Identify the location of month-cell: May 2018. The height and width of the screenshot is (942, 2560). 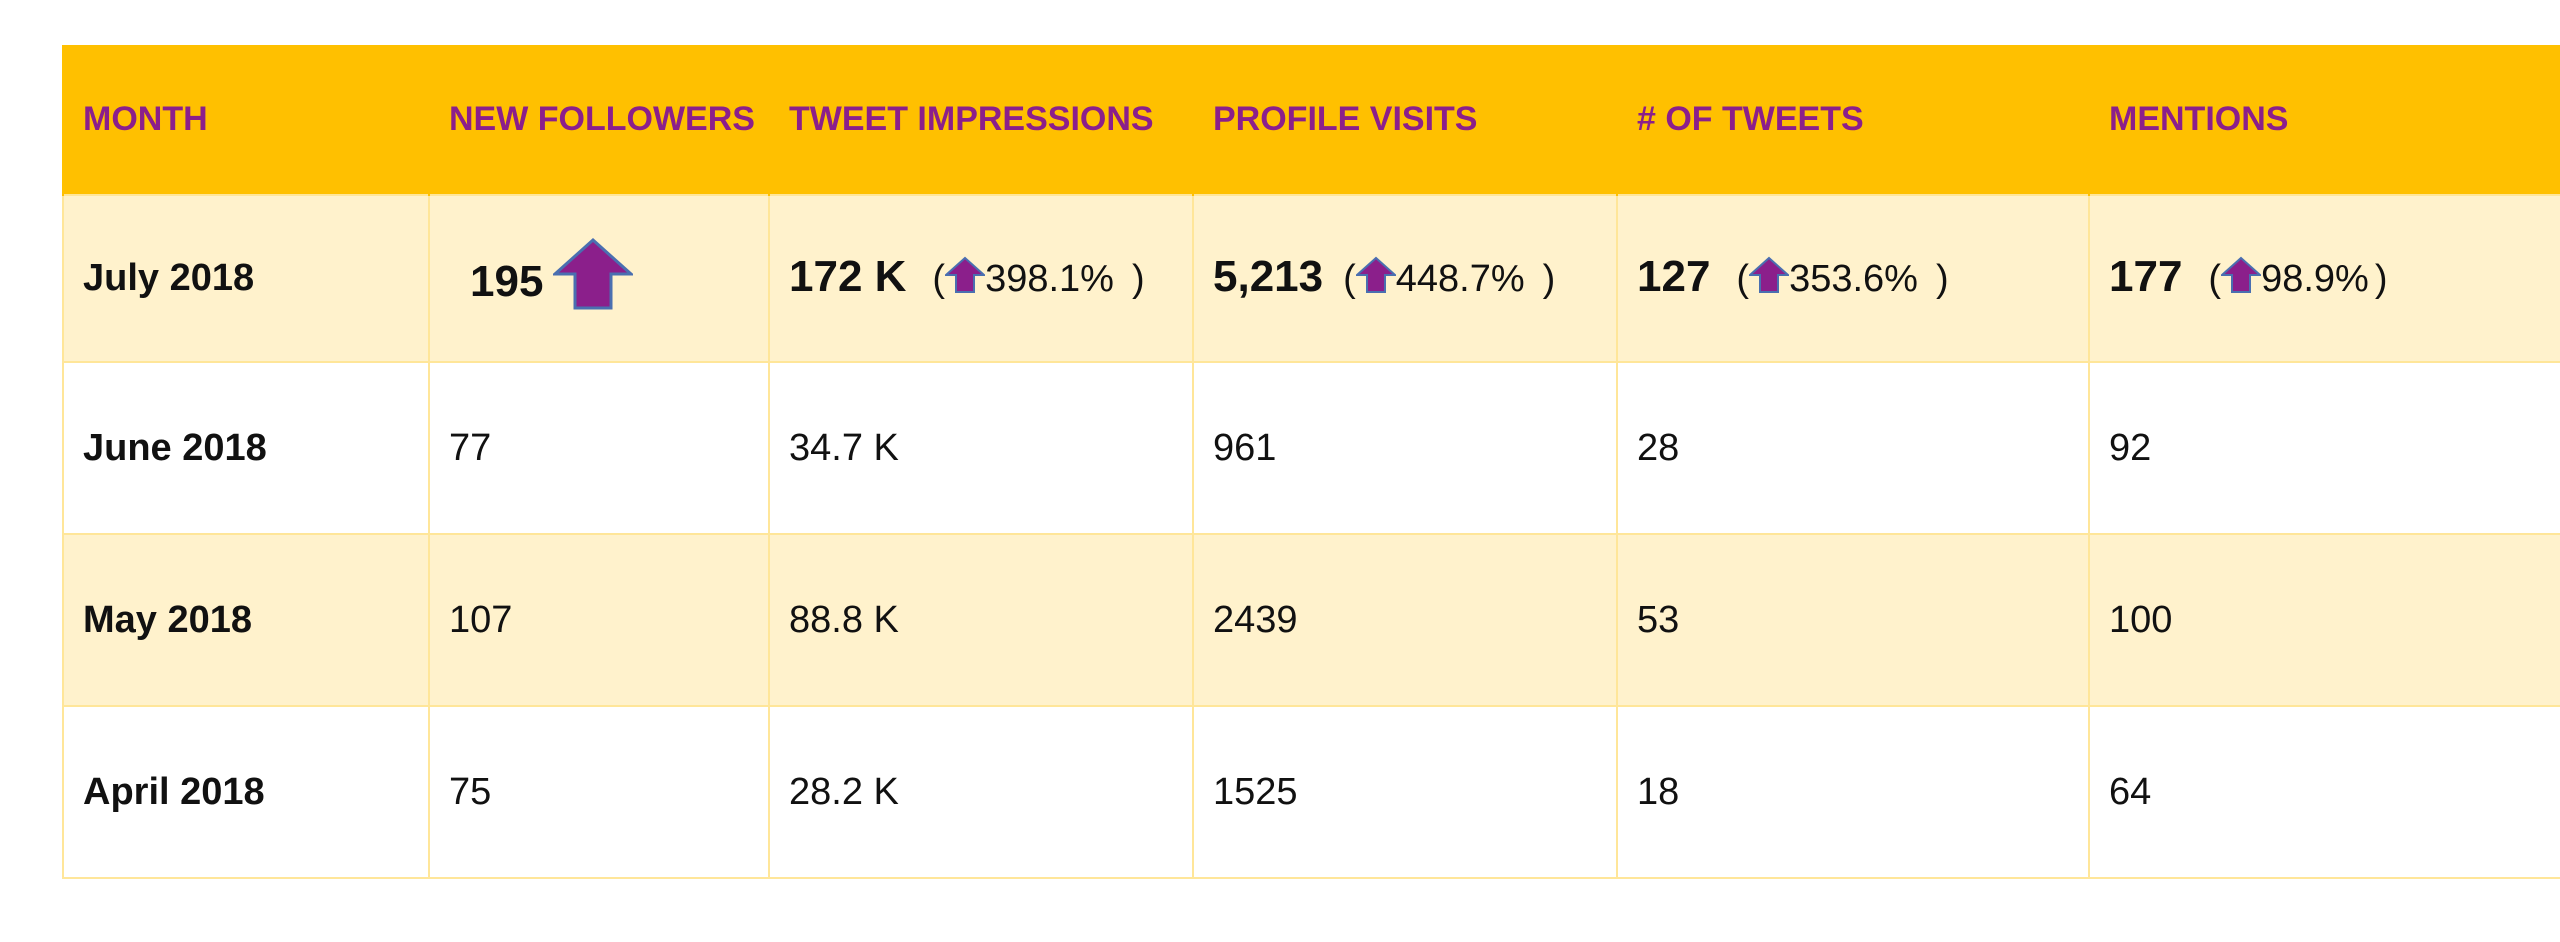
(246, 620).